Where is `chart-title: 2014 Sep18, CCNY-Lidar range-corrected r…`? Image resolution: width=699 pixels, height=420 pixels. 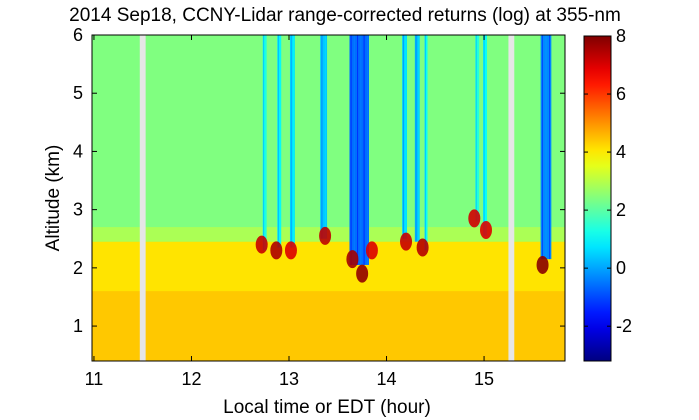 chart-title: 2014 Sep18, CCNY-Lidar range-corrected r… is located at coordinates (345, 15).